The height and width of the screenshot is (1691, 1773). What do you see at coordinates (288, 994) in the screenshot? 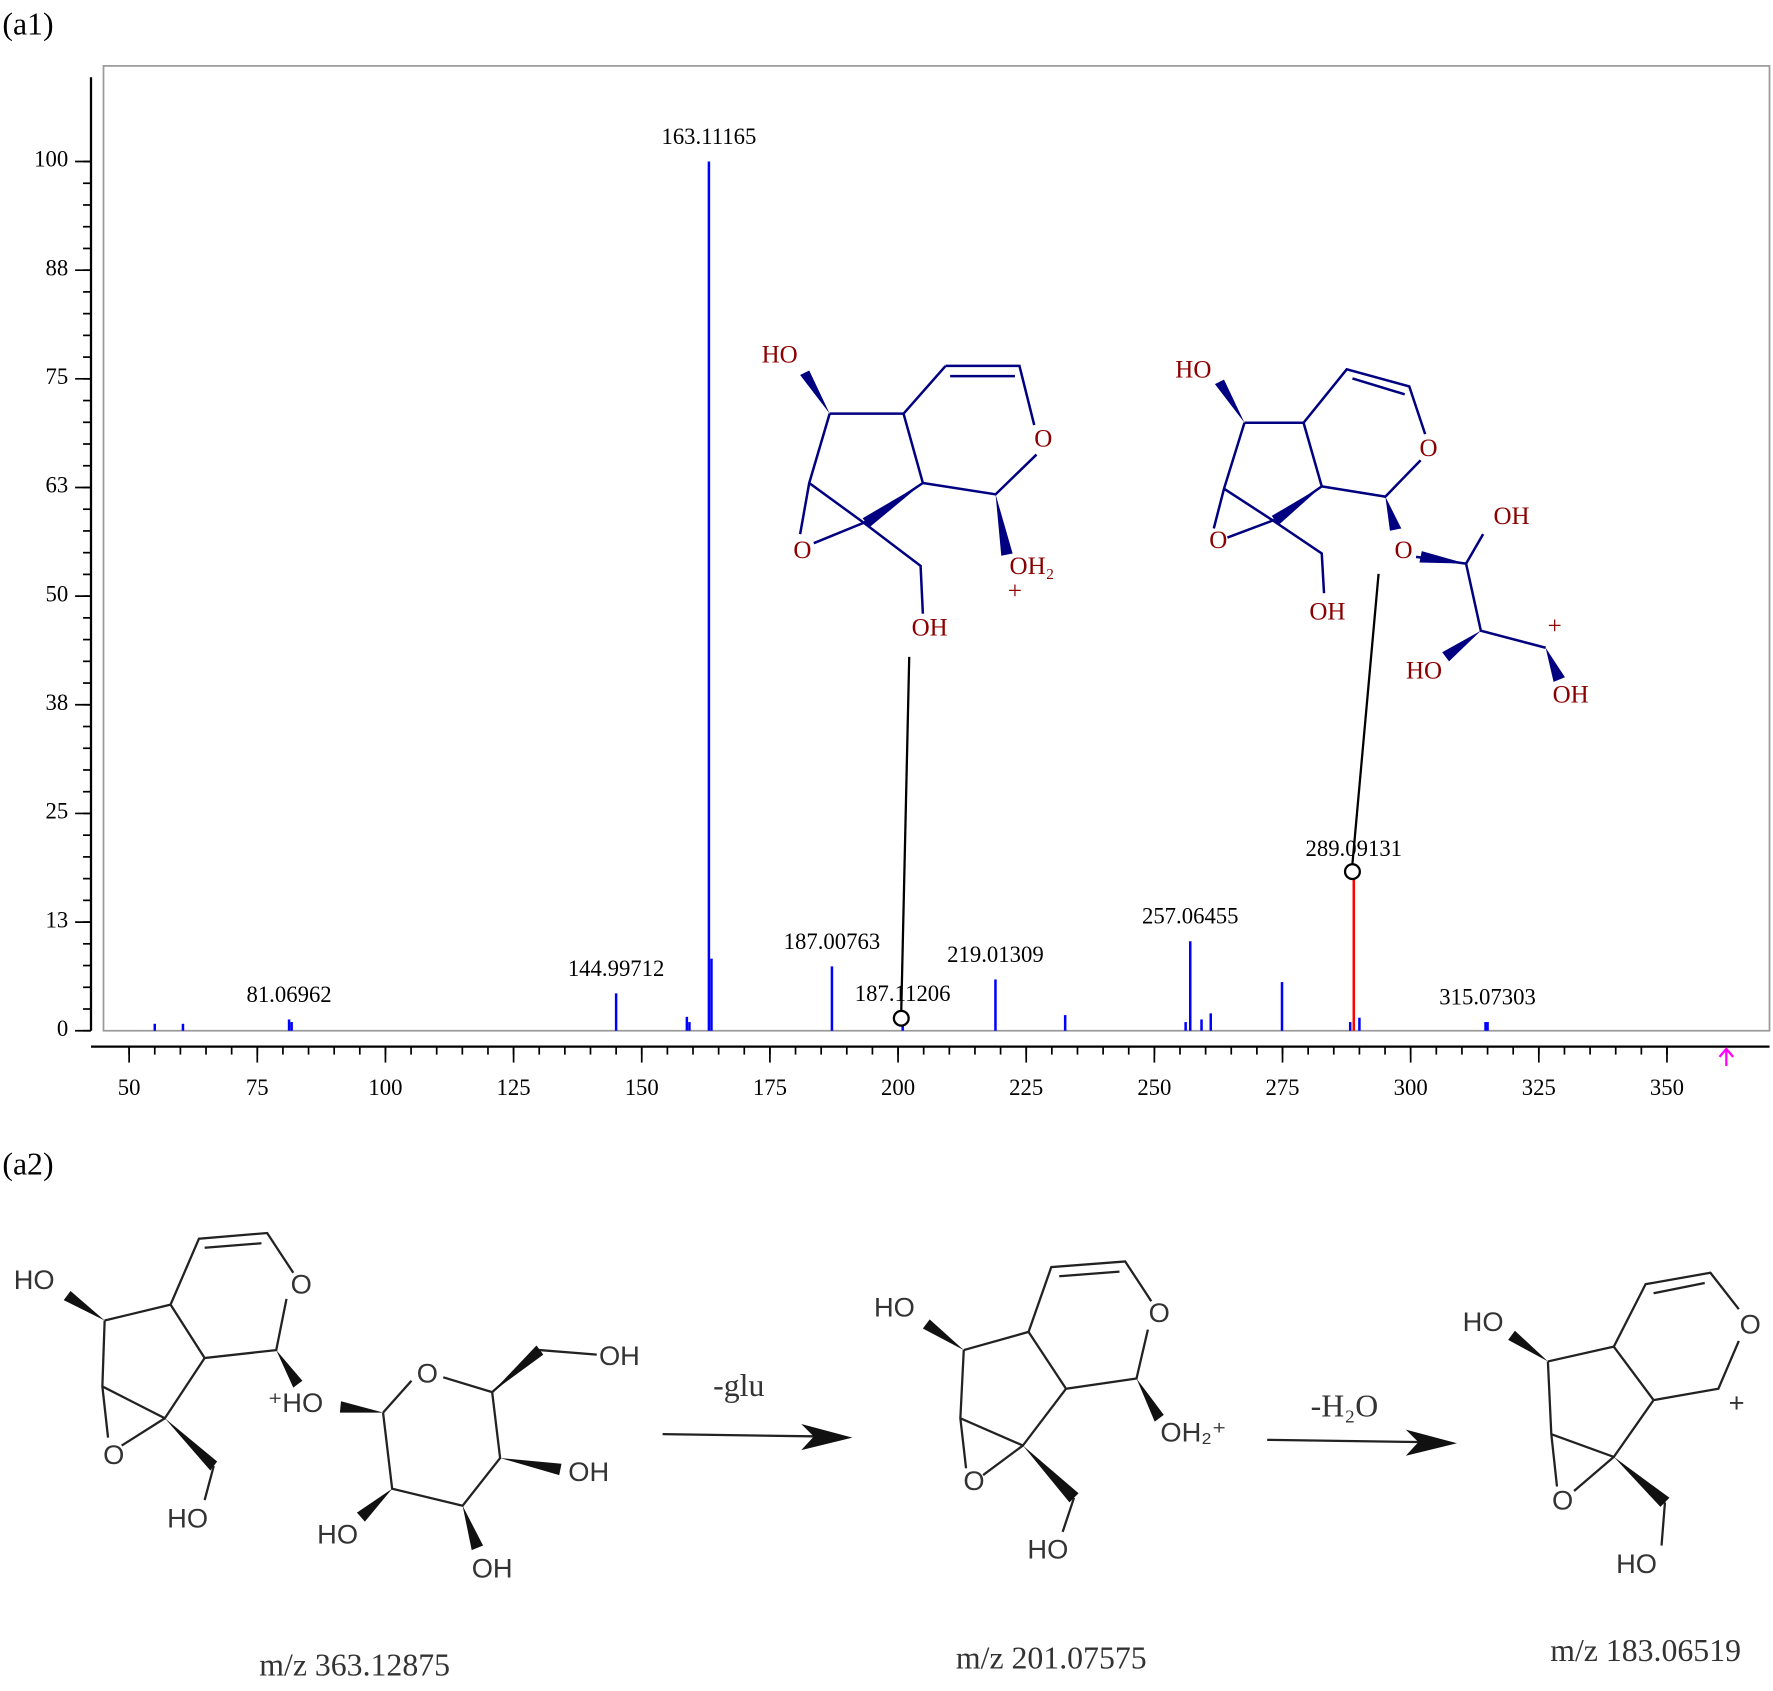
I see `peak-label: 81.06962` at bounding box center [288, 994].